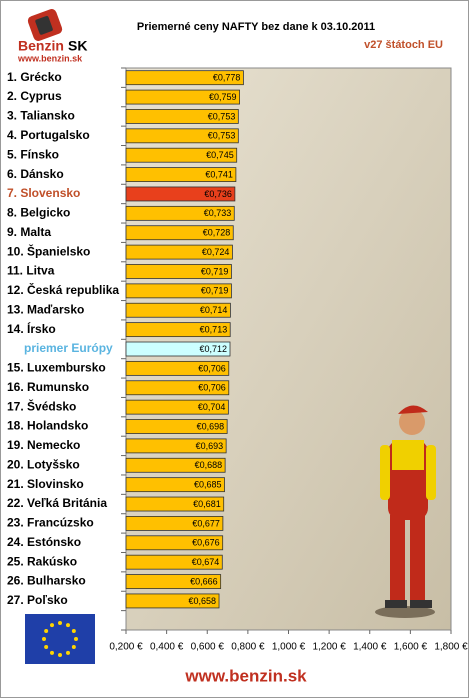 The height and width of the screenshot is (698, 469). Describe the element at coordinates (167, 647) in the screenshot. I see `x-tick-label: 0,400 €` at that location.